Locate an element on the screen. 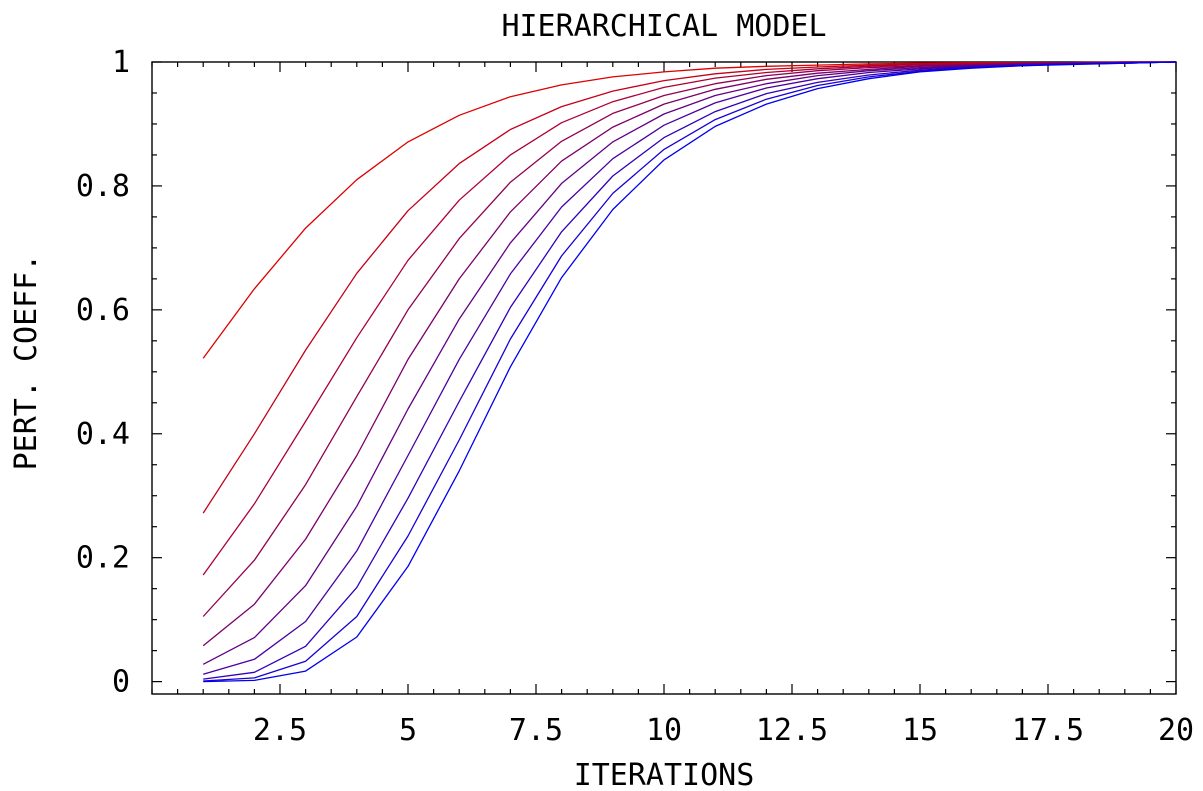  y-tick-label: 0.6 is located at coordinates (103, 310).